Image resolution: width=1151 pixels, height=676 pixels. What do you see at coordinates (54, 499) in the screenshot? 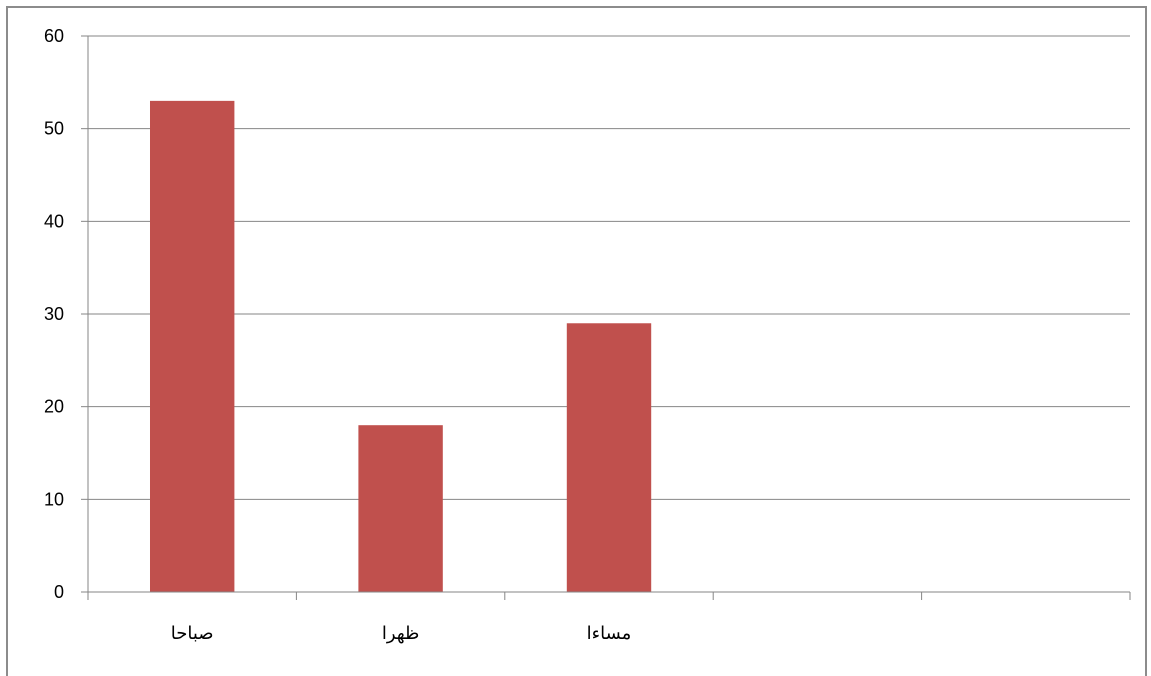
I see `y-tick-label-10: 10` at bounding box center [54, 499].